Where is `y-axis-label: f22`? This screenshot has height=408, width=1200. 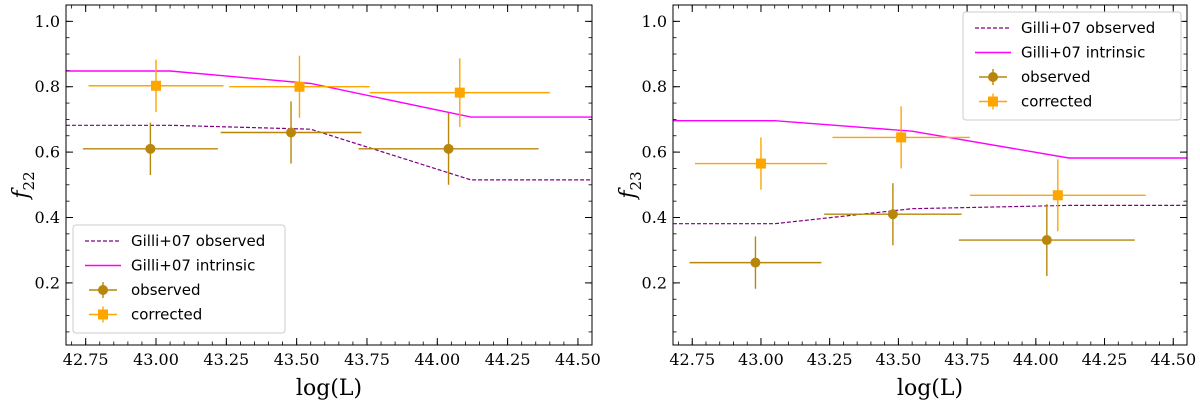 y-axis-label: f22 is located at coordinates (23, 185).